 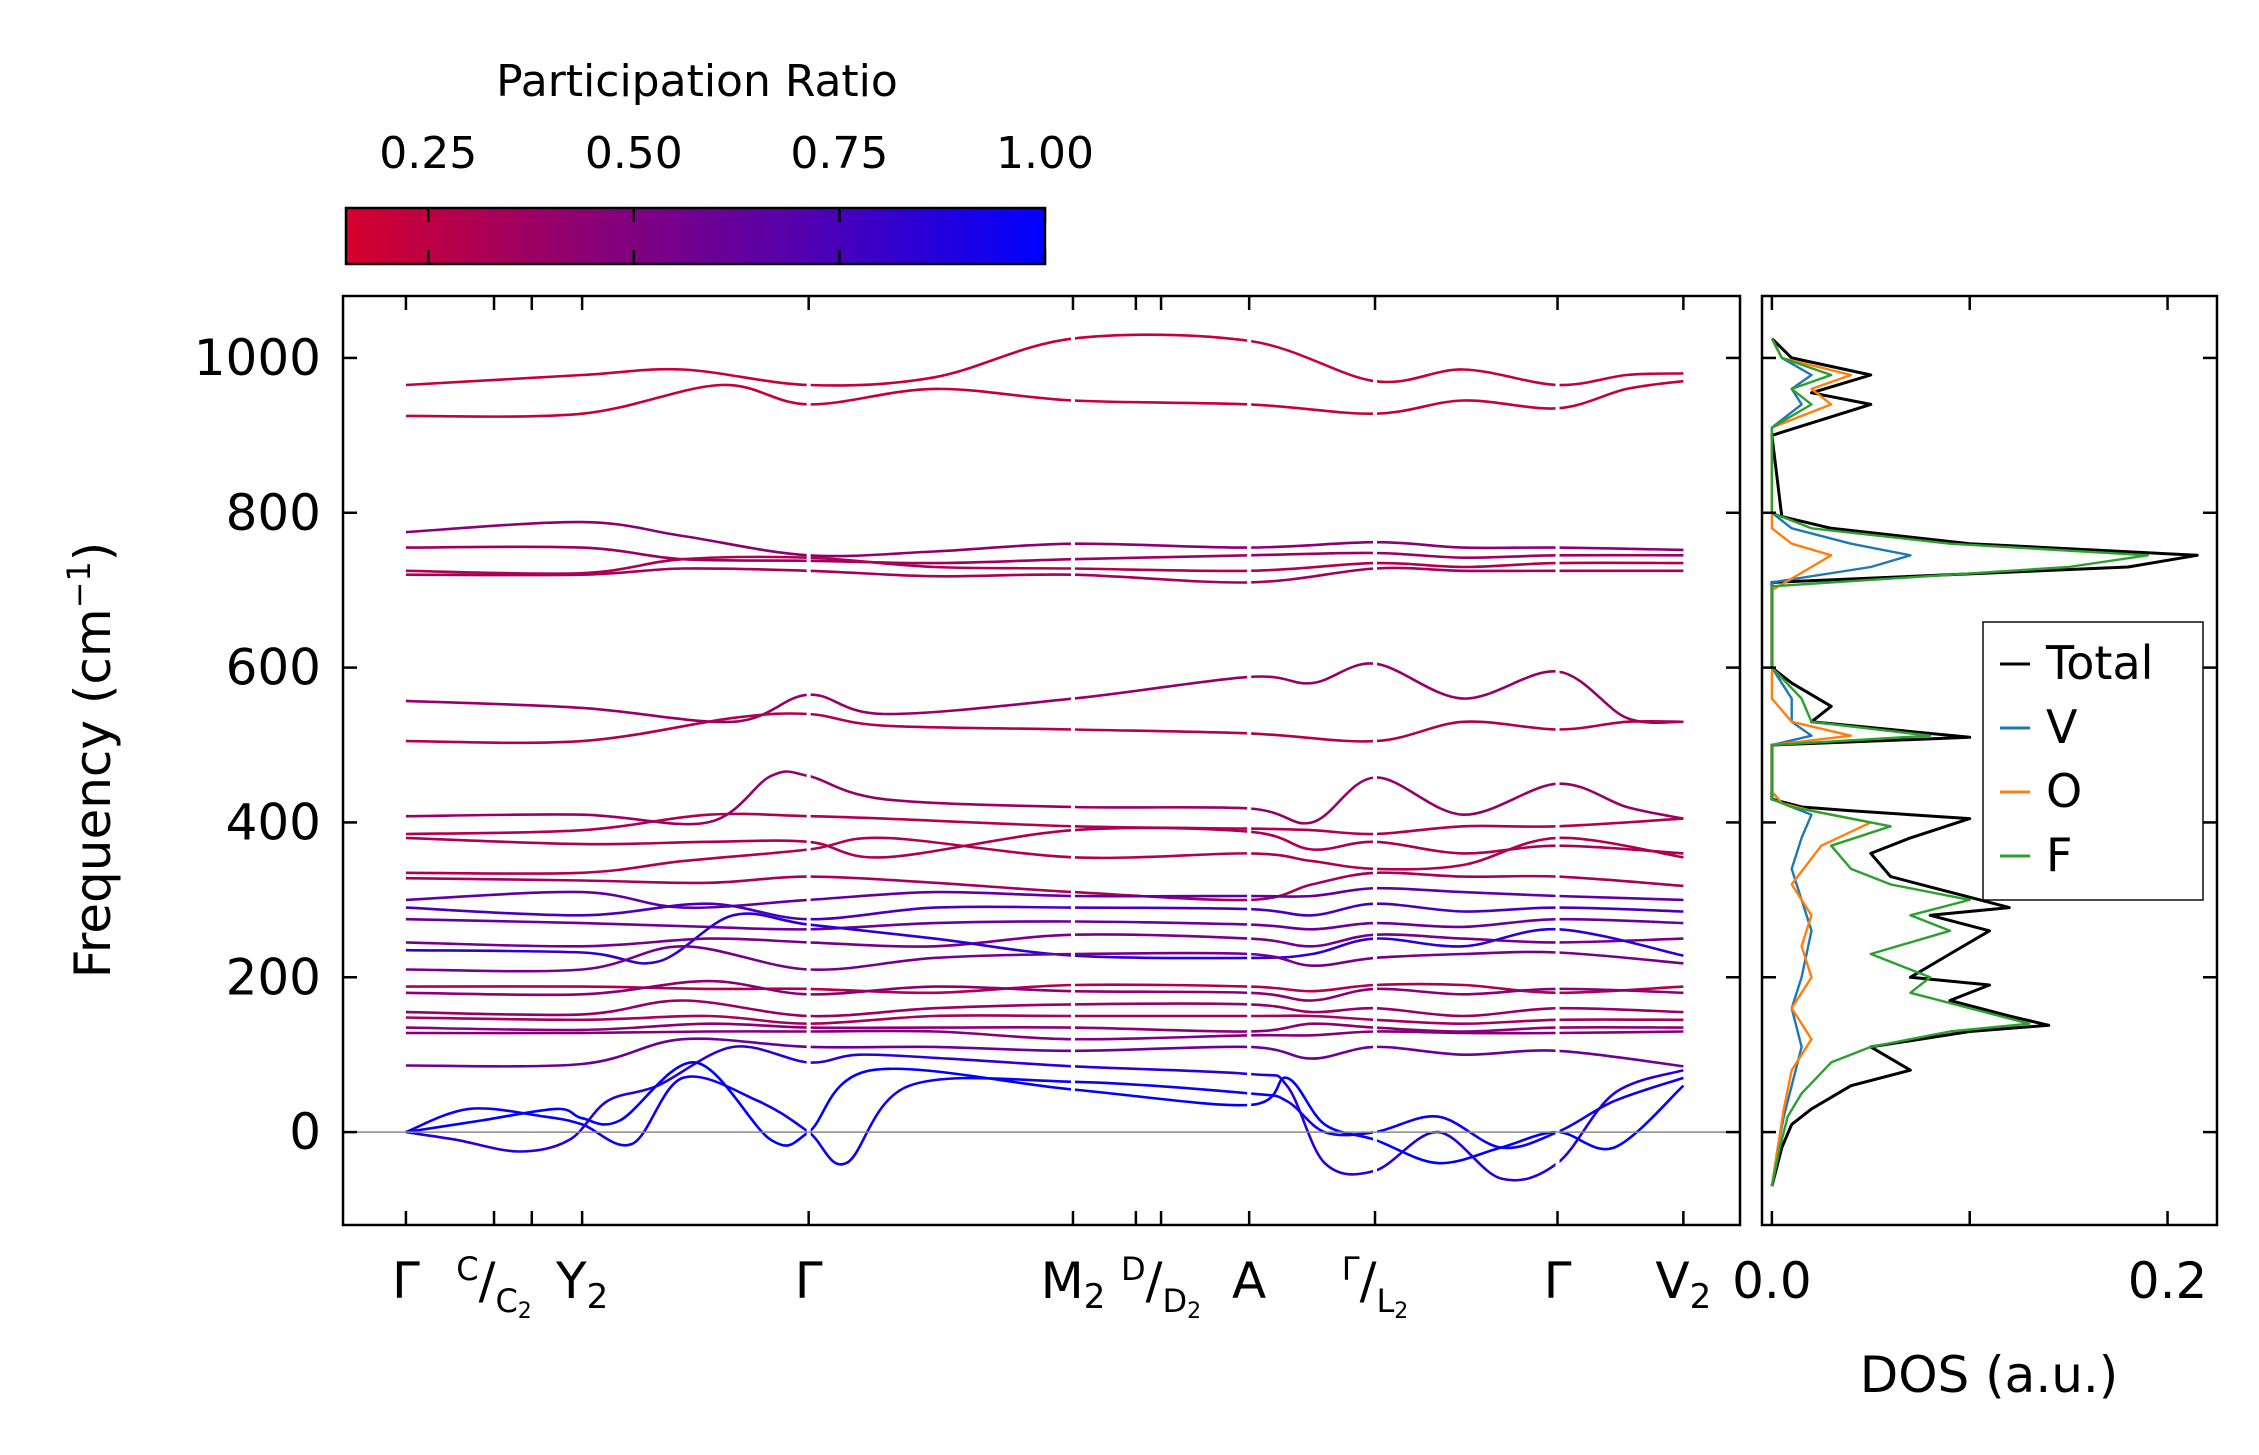 What do you see at coordinates (273, 513) in the screenshot?
I see `y-tick-label: 800` at bounding box center [273, 513].